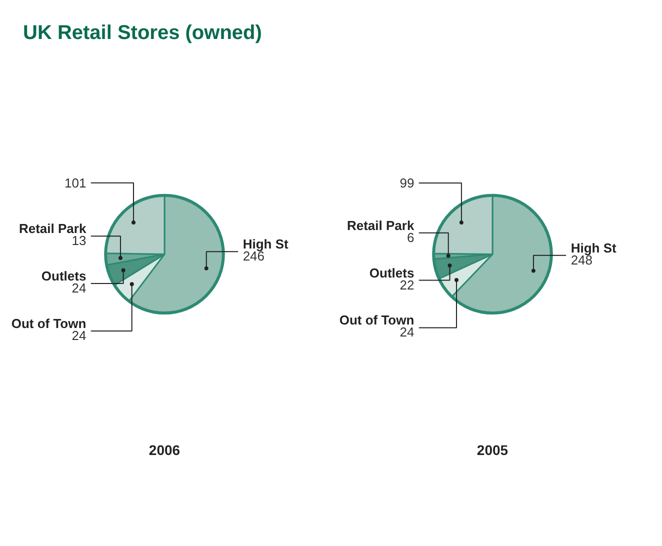 The width and height of the screenshot is (662, 546). Describe the element at coordinates (492, 450) in the screenshot. I see `text: 2005` at that location.